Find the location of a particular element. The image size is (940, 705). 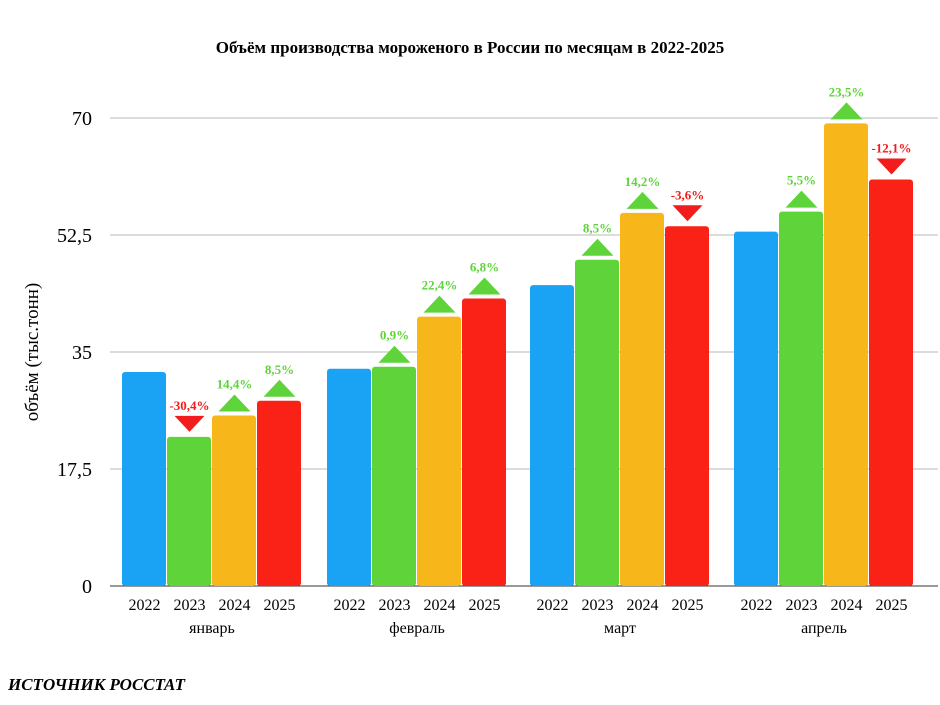

change-label: -30,4% is located at coordinates (189, 405).